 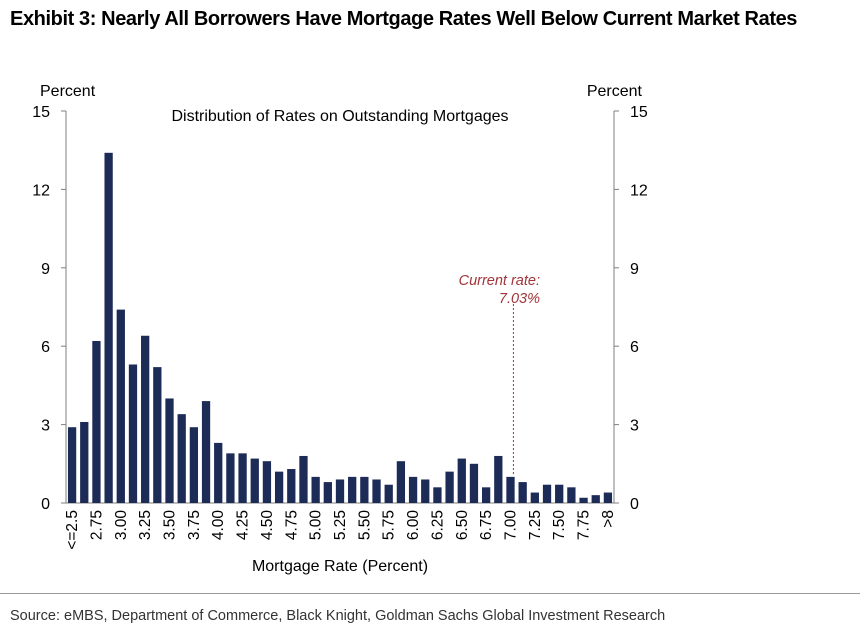 I want to click on right-y-tick-label-1: 3, so click(x=634, y=426).